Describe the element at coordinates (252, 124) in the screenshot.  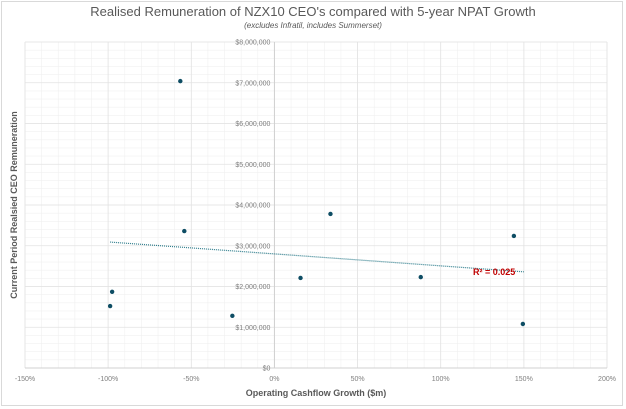
I see `y-tick-label: $6,000,000` at that location.